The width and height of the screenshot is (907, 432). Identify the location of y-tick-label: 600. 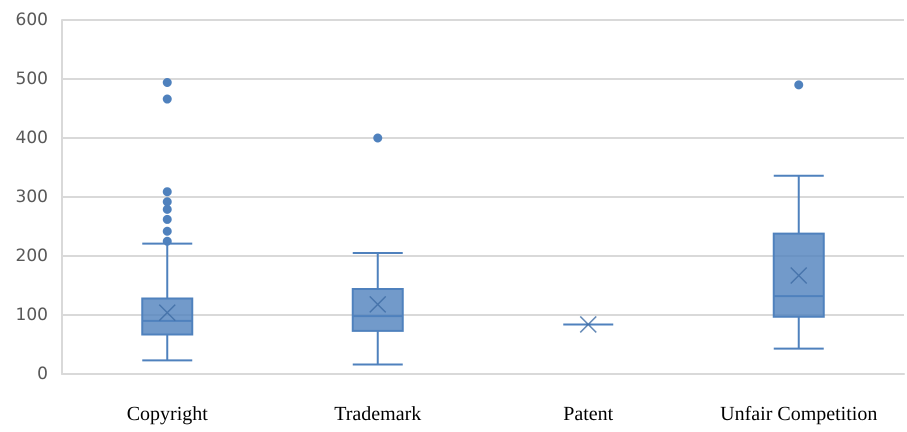
(32, 20).